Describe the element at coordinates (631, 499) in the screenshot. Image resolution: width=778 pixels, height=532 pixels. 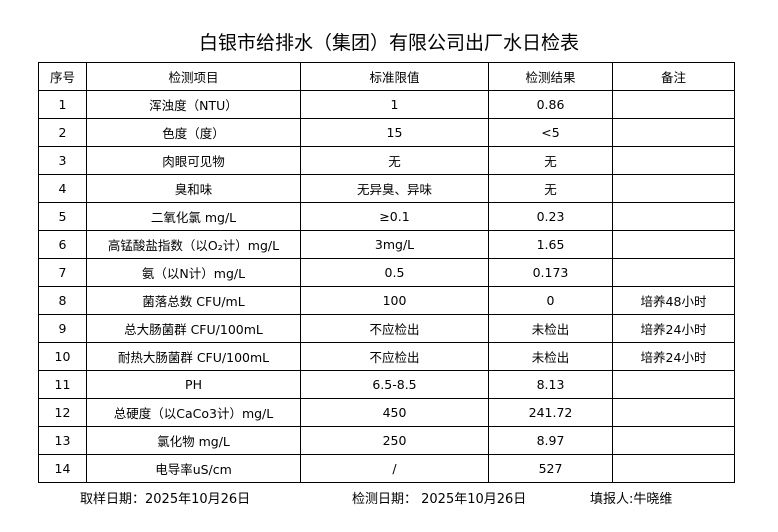
I see `reporter: 填报人:牛晓维` at that location.